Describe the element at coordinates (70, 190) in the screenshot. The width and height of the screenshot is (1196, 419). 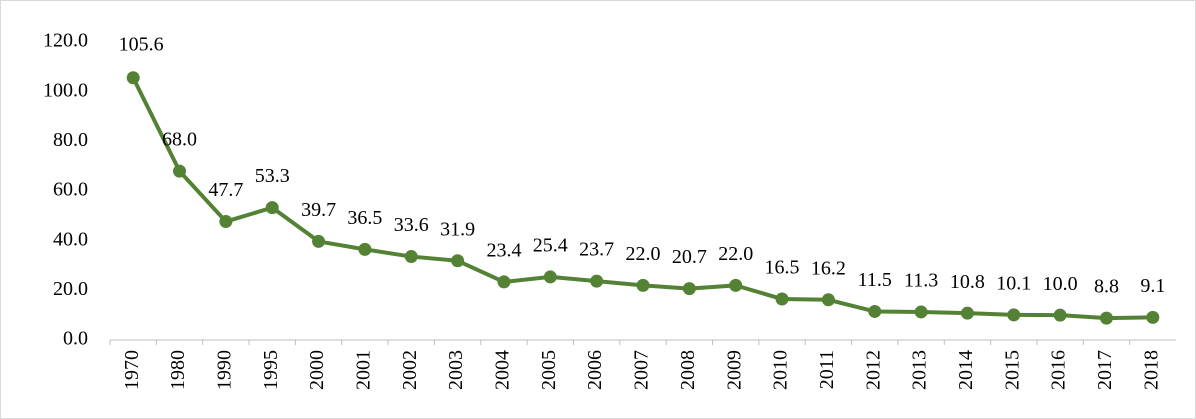
I see `y-tick-label: 60.0` at that location.